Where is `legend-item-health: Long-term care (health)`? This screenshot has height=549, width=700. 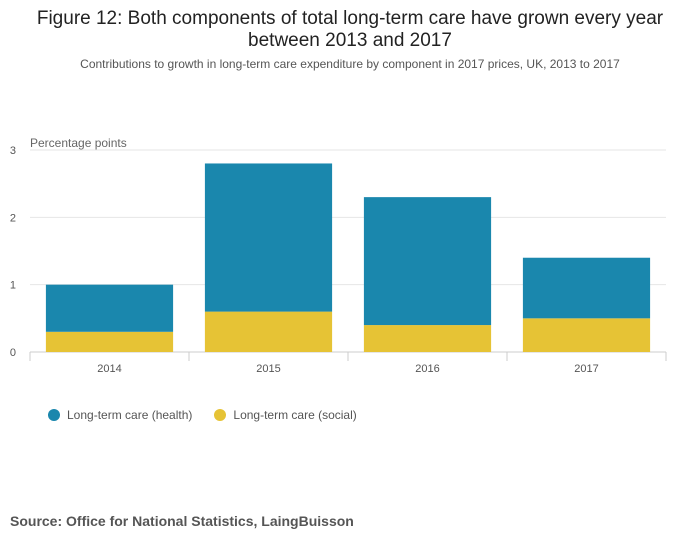
legend-item-health: Long-term care (health) is located at coordinates (120, 415).